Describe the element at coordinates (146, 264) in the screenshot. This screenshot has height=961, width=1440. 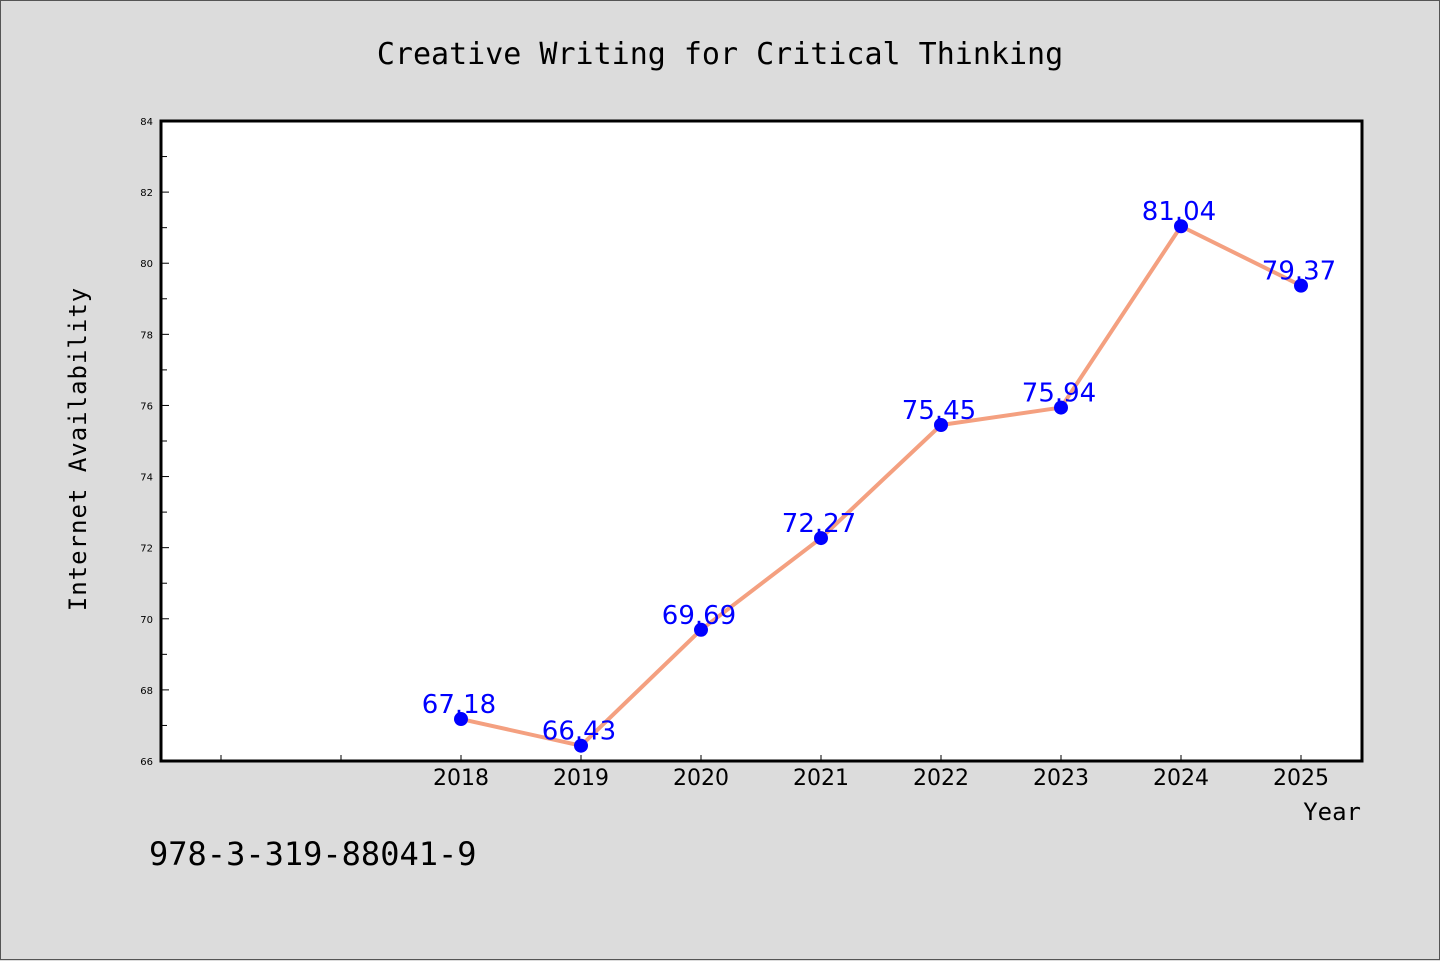
I see `y-tick-label: 80` at that location.